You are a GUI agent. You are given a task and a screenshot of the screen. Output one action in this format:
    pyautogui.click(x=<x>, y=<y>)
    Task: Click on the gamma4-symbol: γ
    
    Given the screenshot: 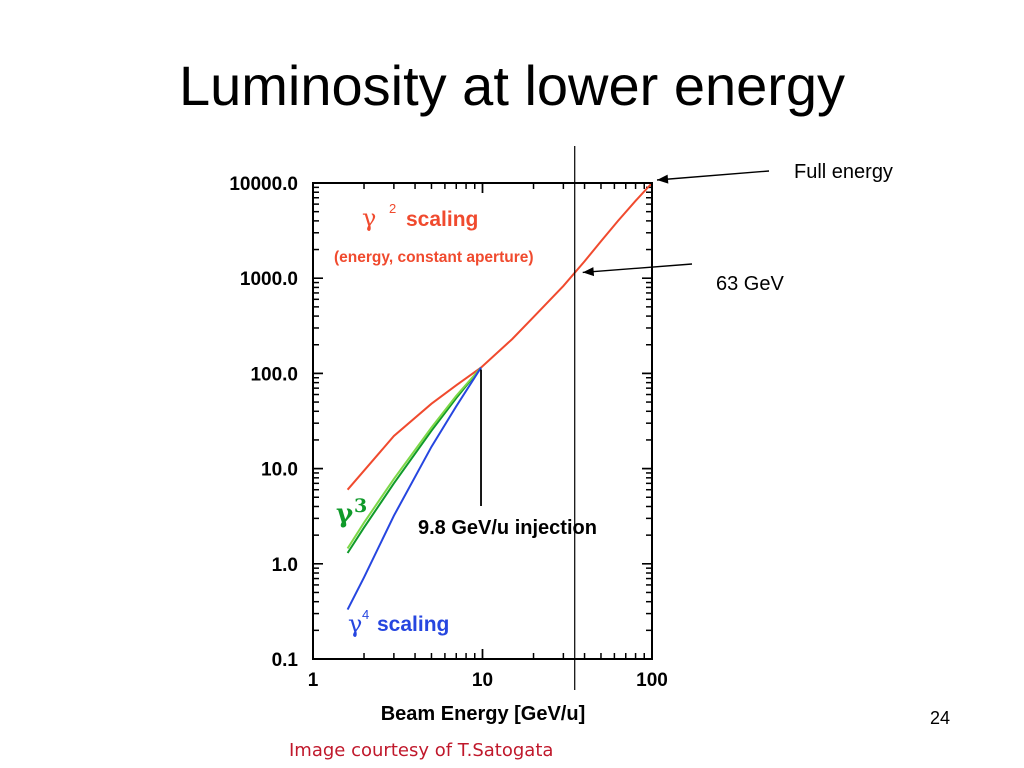 What is the action you would take?
    pyautogui.click(x=355, y=624)
    